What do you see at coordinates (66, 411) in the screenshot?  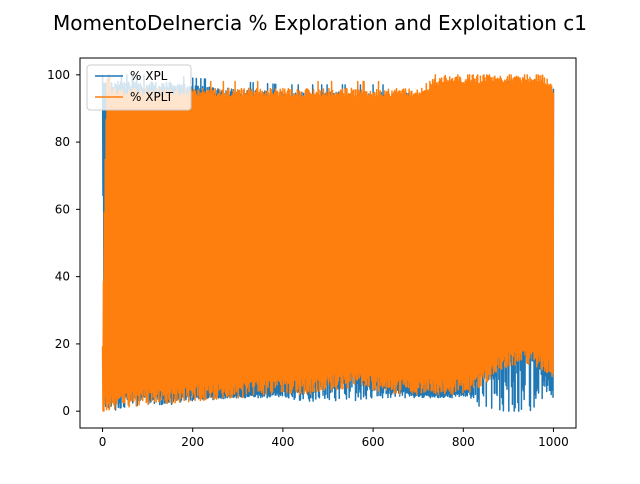 I see `y-tick-label: 0` at bounding box center [66, 411].